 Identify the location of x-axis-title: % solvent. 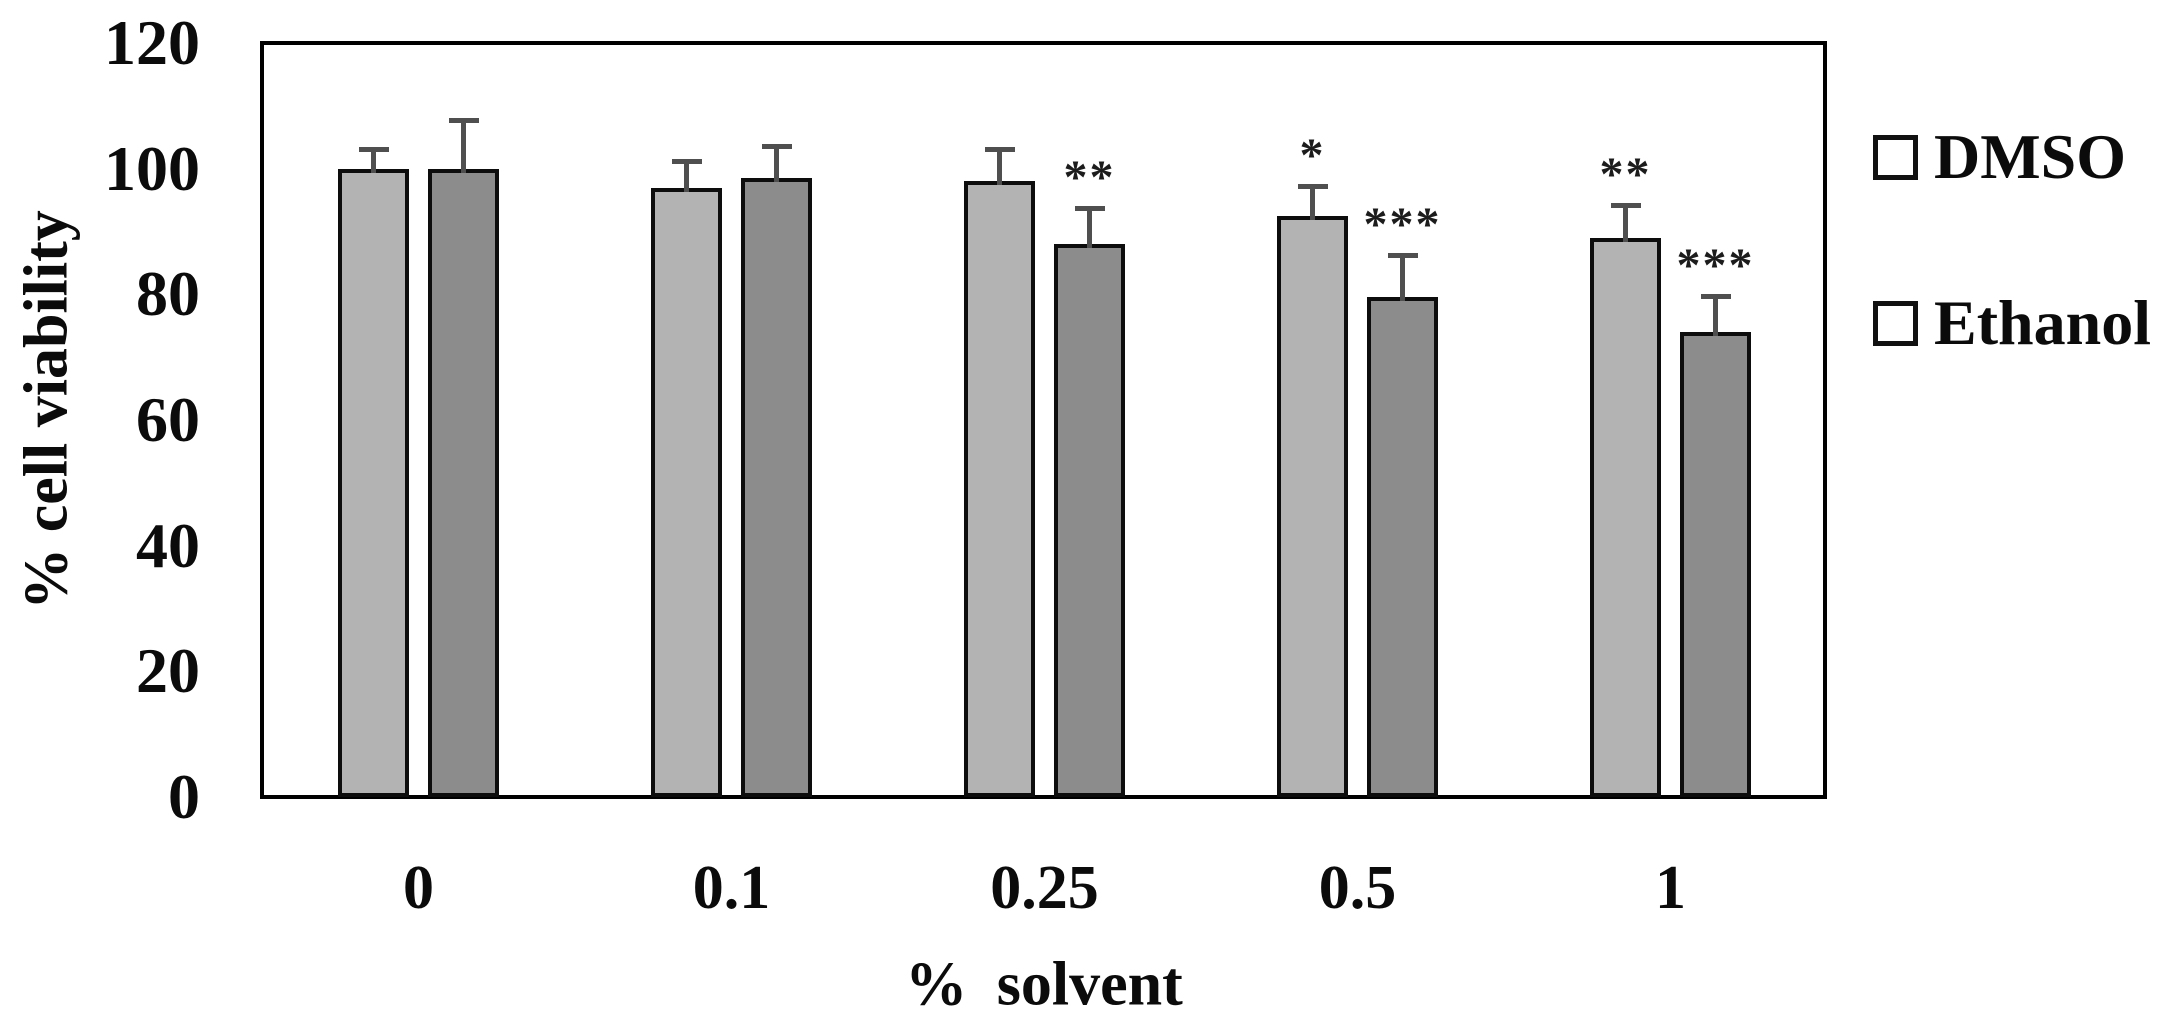
(1044, 984).